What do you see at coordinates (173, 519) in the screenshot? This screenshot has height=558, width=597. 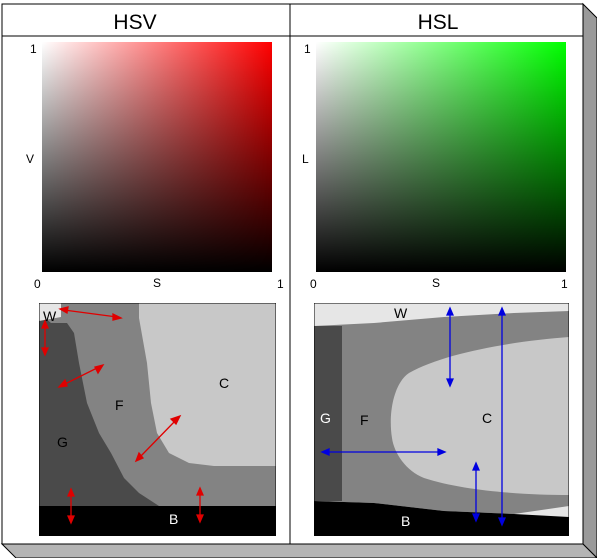 I see `hsv-region-b-label: B` at bounding box center [173, 519].